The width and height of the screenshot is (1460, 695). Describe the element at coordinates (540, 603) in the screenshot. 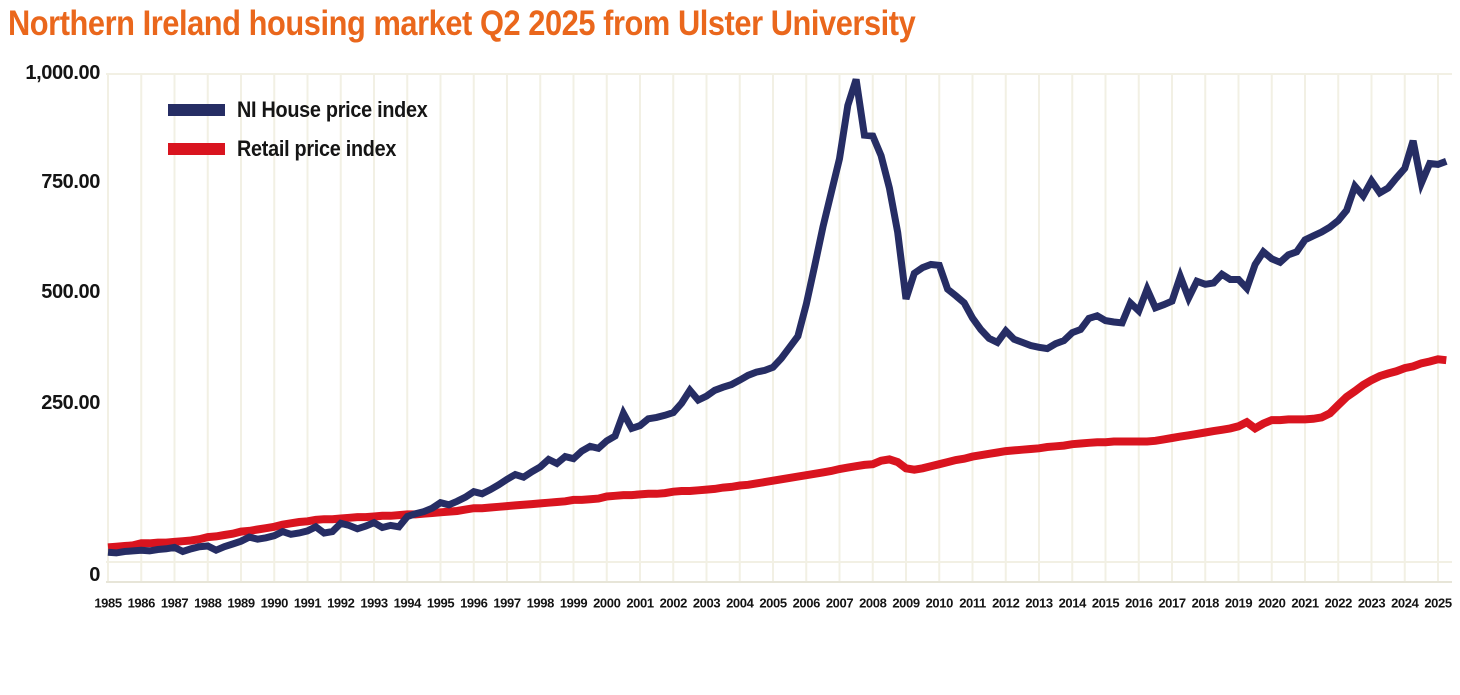

I see `x-tick-label: 1998` at that location.